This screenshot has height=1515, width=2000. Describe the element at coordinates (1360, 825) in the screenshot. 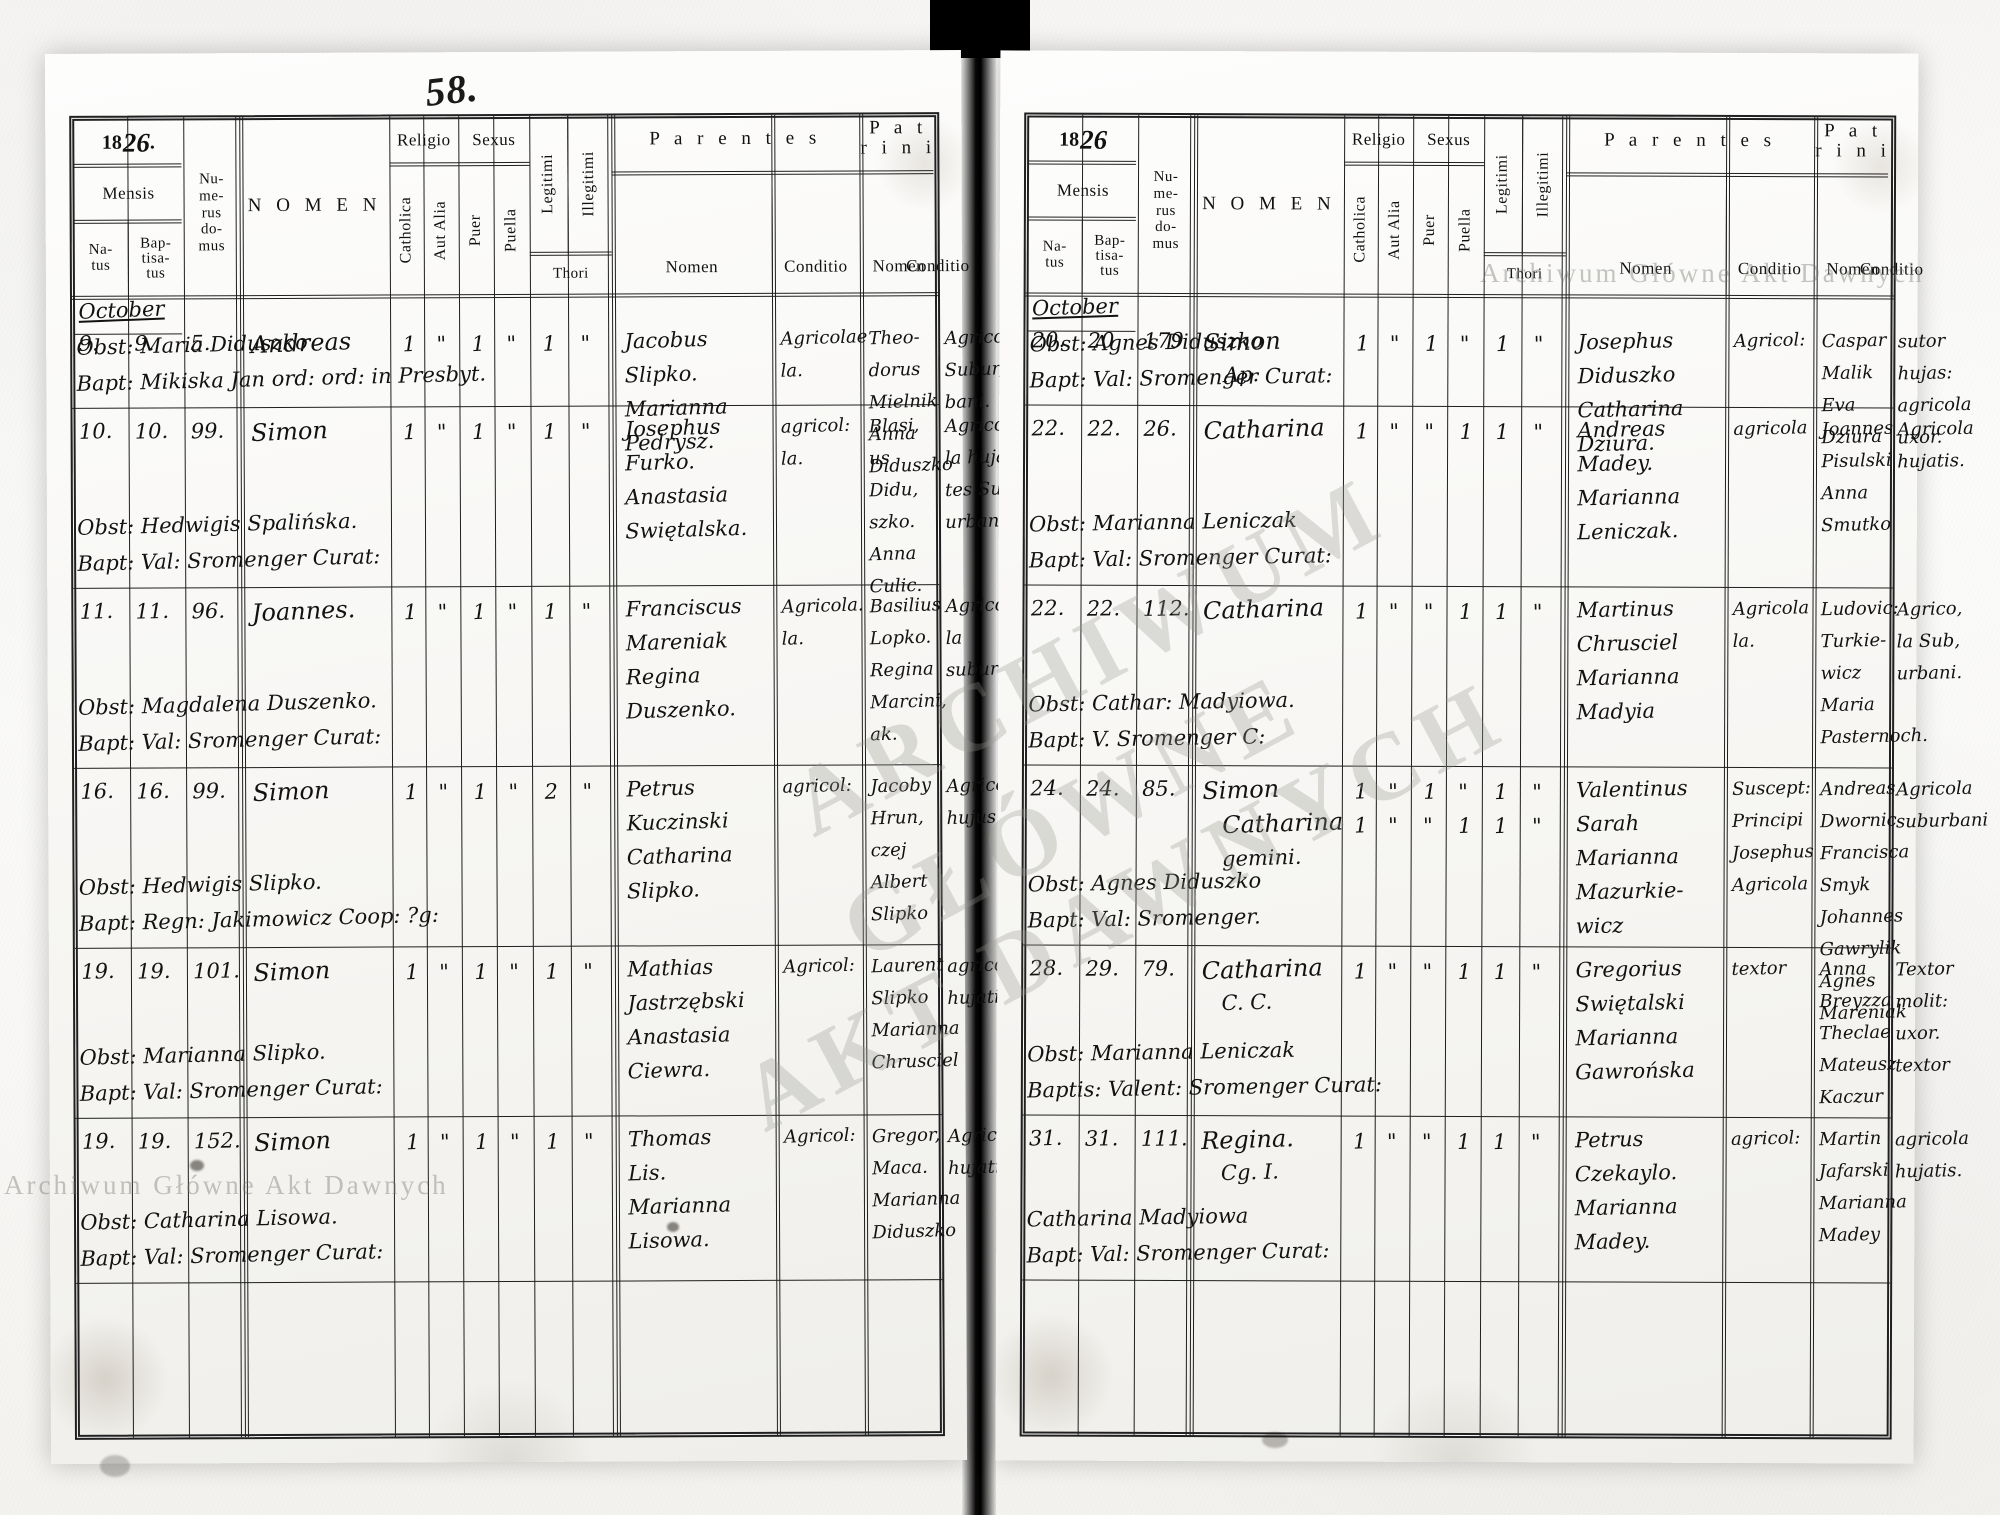

I see `cell-catholica-second: 1` at that location.